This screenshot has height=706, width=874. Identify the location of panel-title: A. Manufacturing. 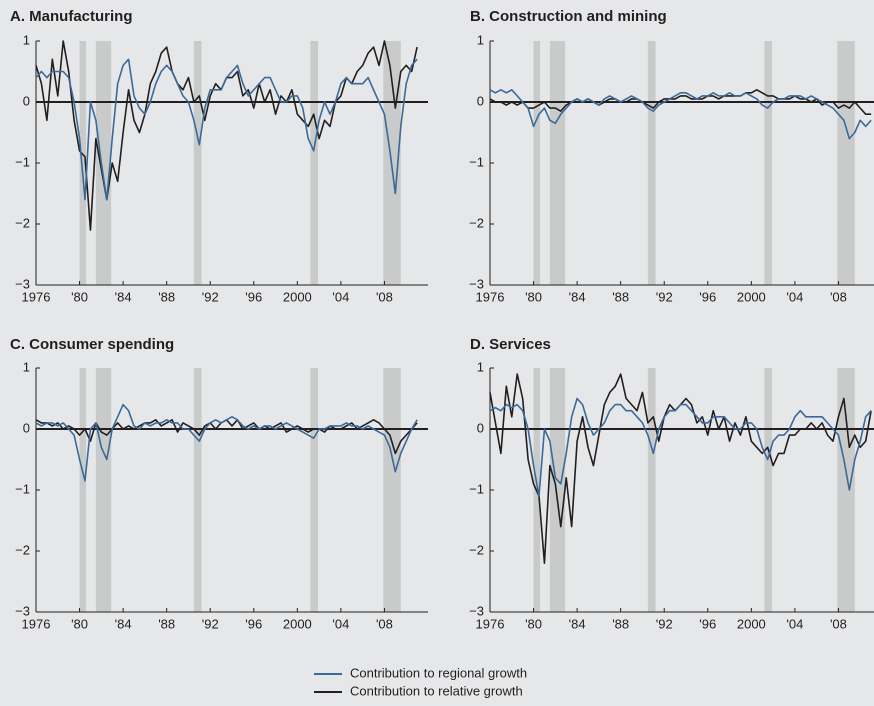
(71, 16).